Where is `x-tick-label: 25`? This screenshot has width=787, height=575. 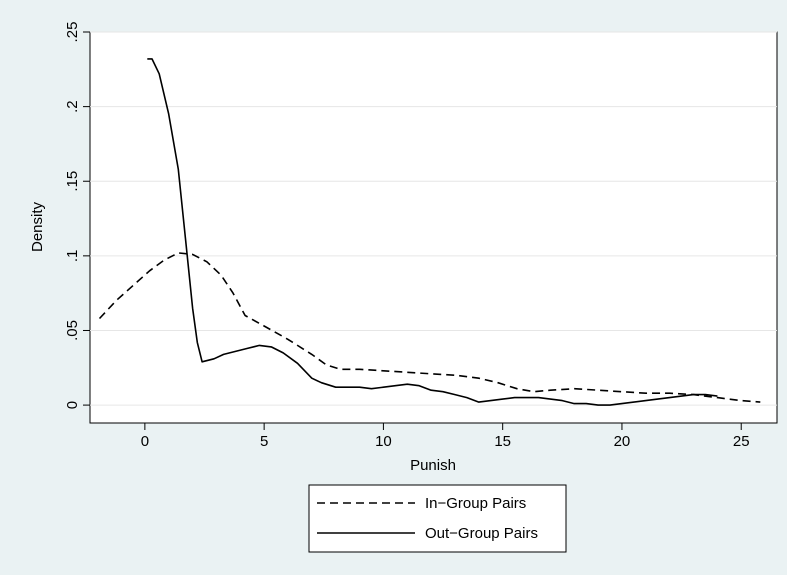
x-tick-label: 25 is located at coordinates (741, 441).